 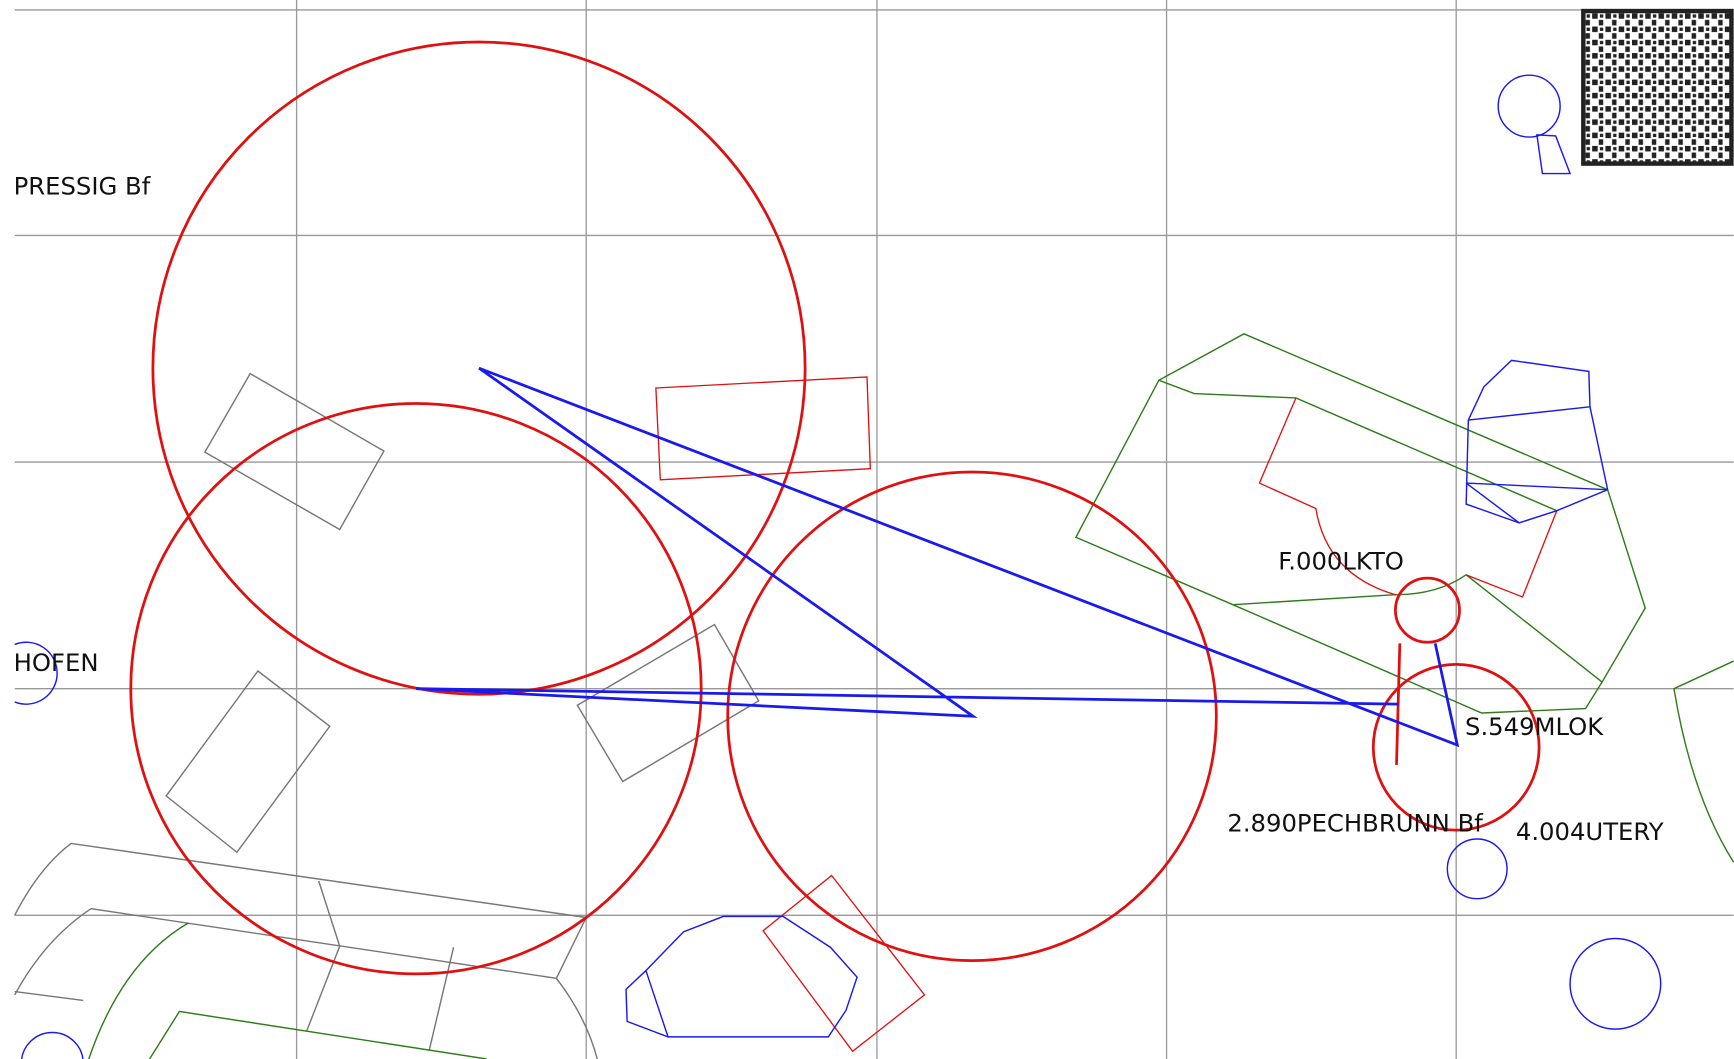 I want to click on qr-code, so click(x=1657, y=87).